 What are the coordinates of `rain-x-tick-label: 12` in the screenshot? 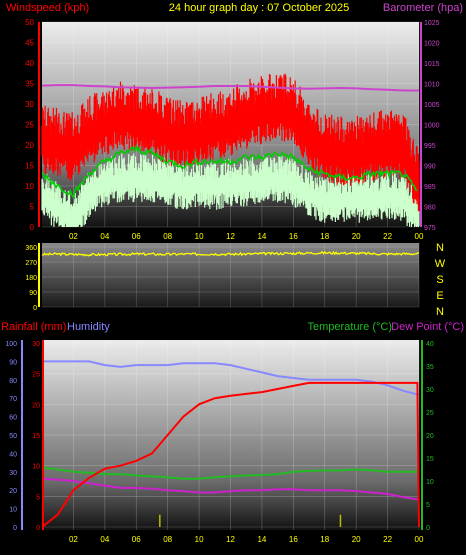 It's located at (230, 539).